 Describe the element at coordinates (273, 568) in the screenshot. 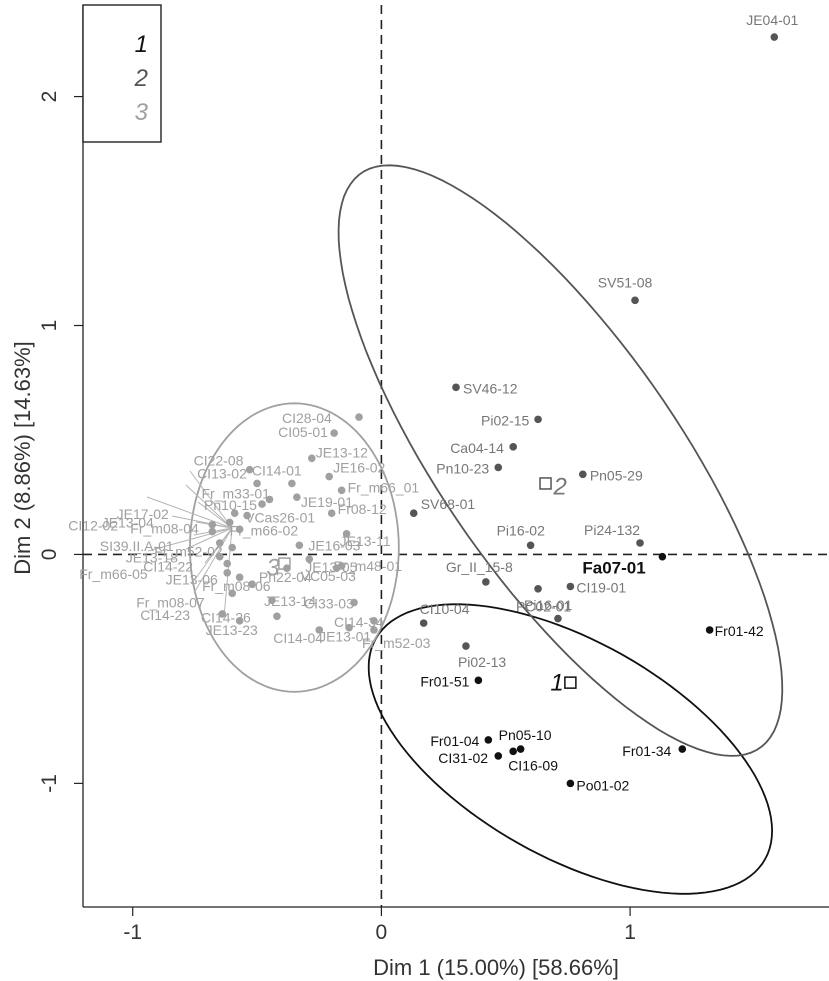

I see `centroid-label: 3` at that location.